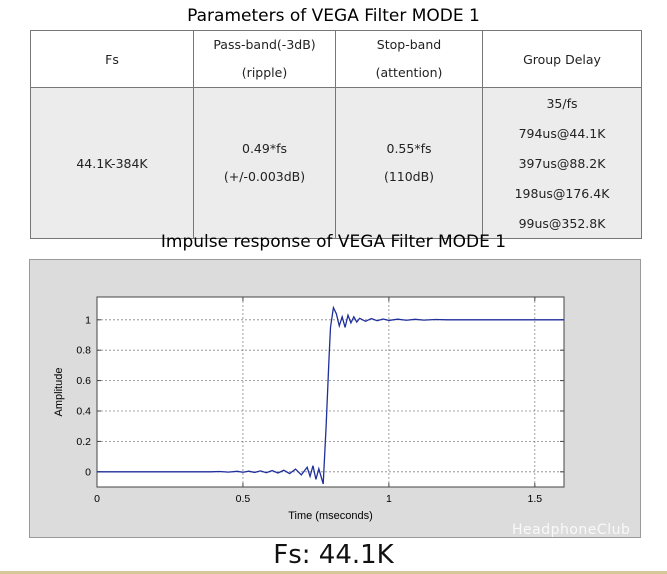 The image size is (667, 574). What do you see at coordinates (535, 499) in the screenshot?
I see `x-tick-label: 1.5` at bounding box center [535, 499].